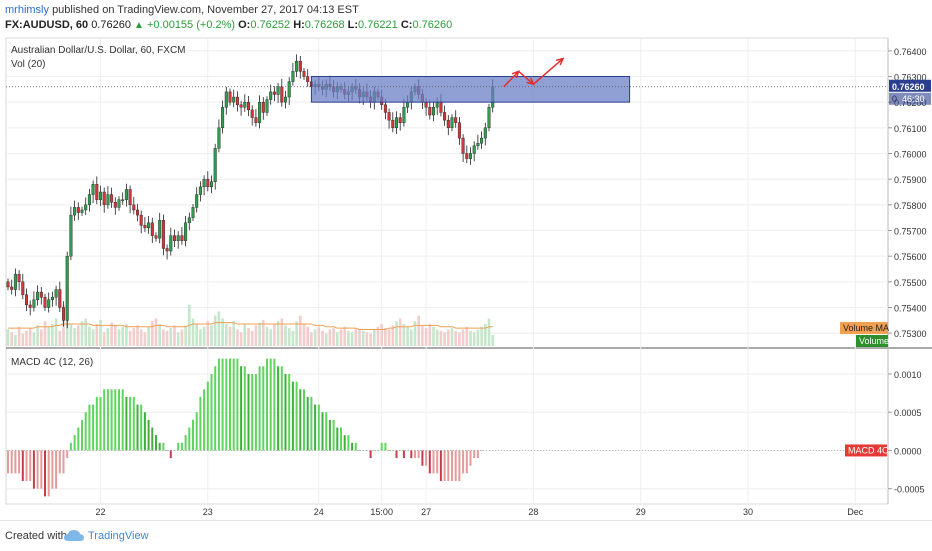 This screenshot has height=551, width=932. Describe the element at coordinates (910, 232) in the screenshot. I see `price-tick-label: 0.75700` at that location.